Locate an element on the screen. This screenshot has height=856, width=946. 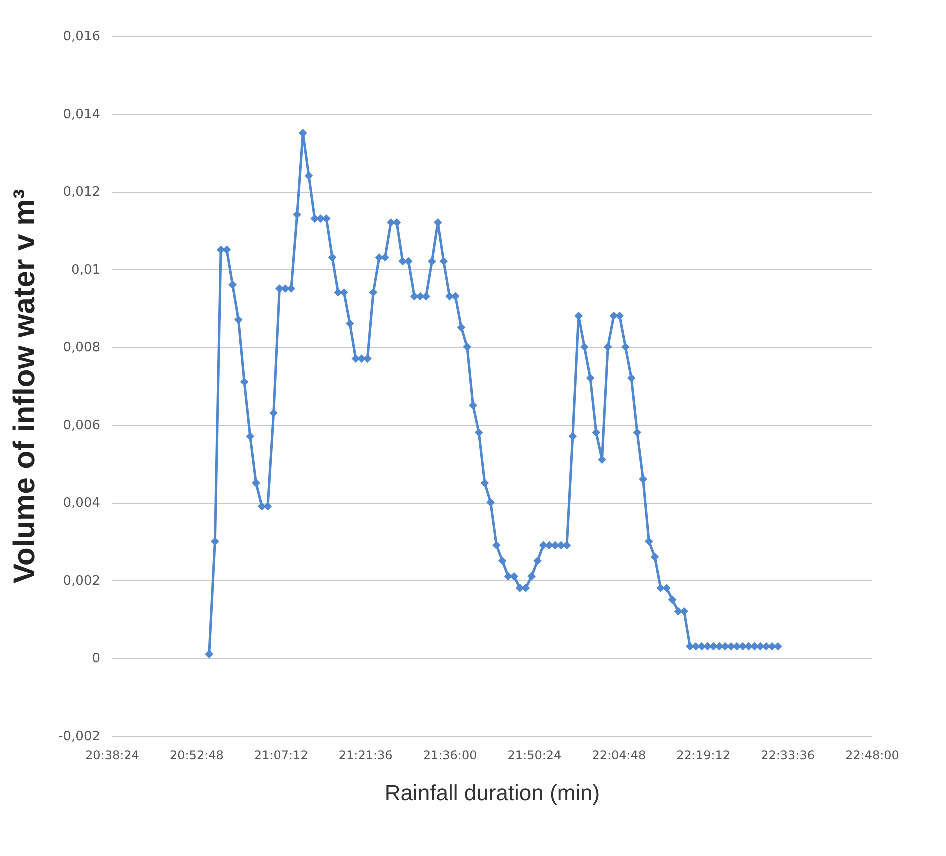
x-tick-label: 20:38:24 is located at coordinates (113, 755).